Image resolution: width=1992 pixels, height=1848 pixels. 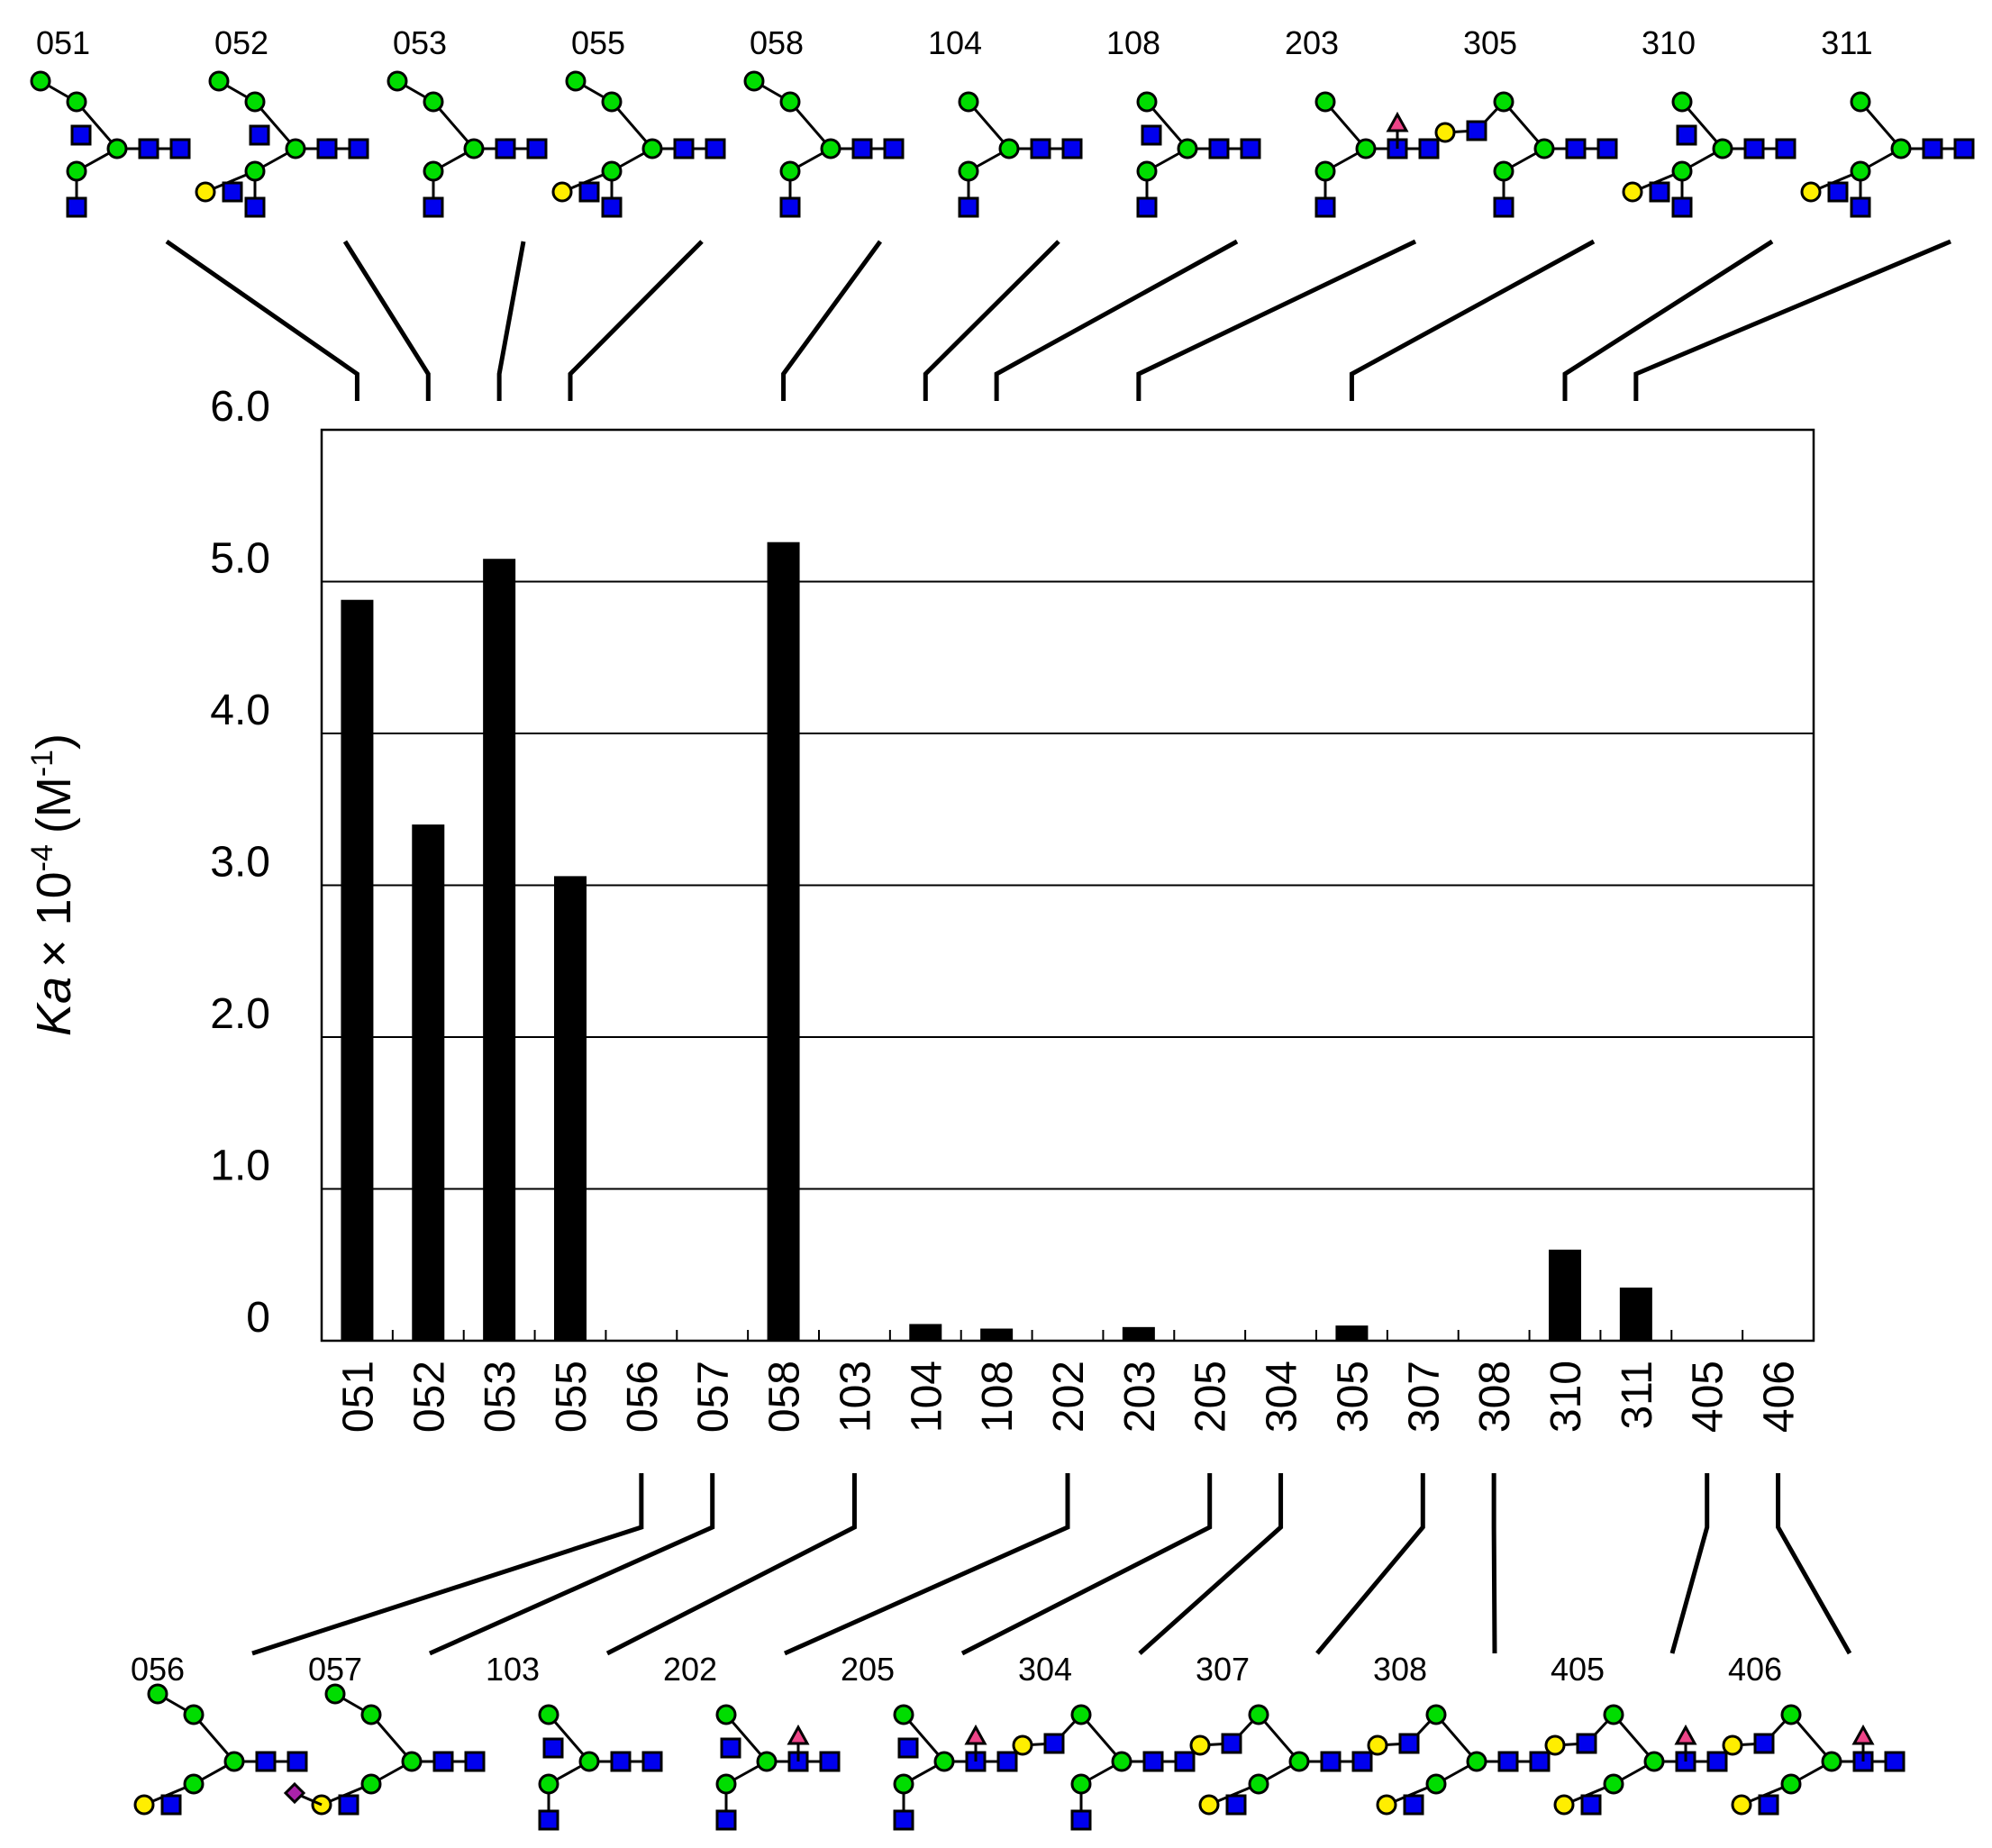 I want to click on glycan-053: 053, so click(x=468, y=121).